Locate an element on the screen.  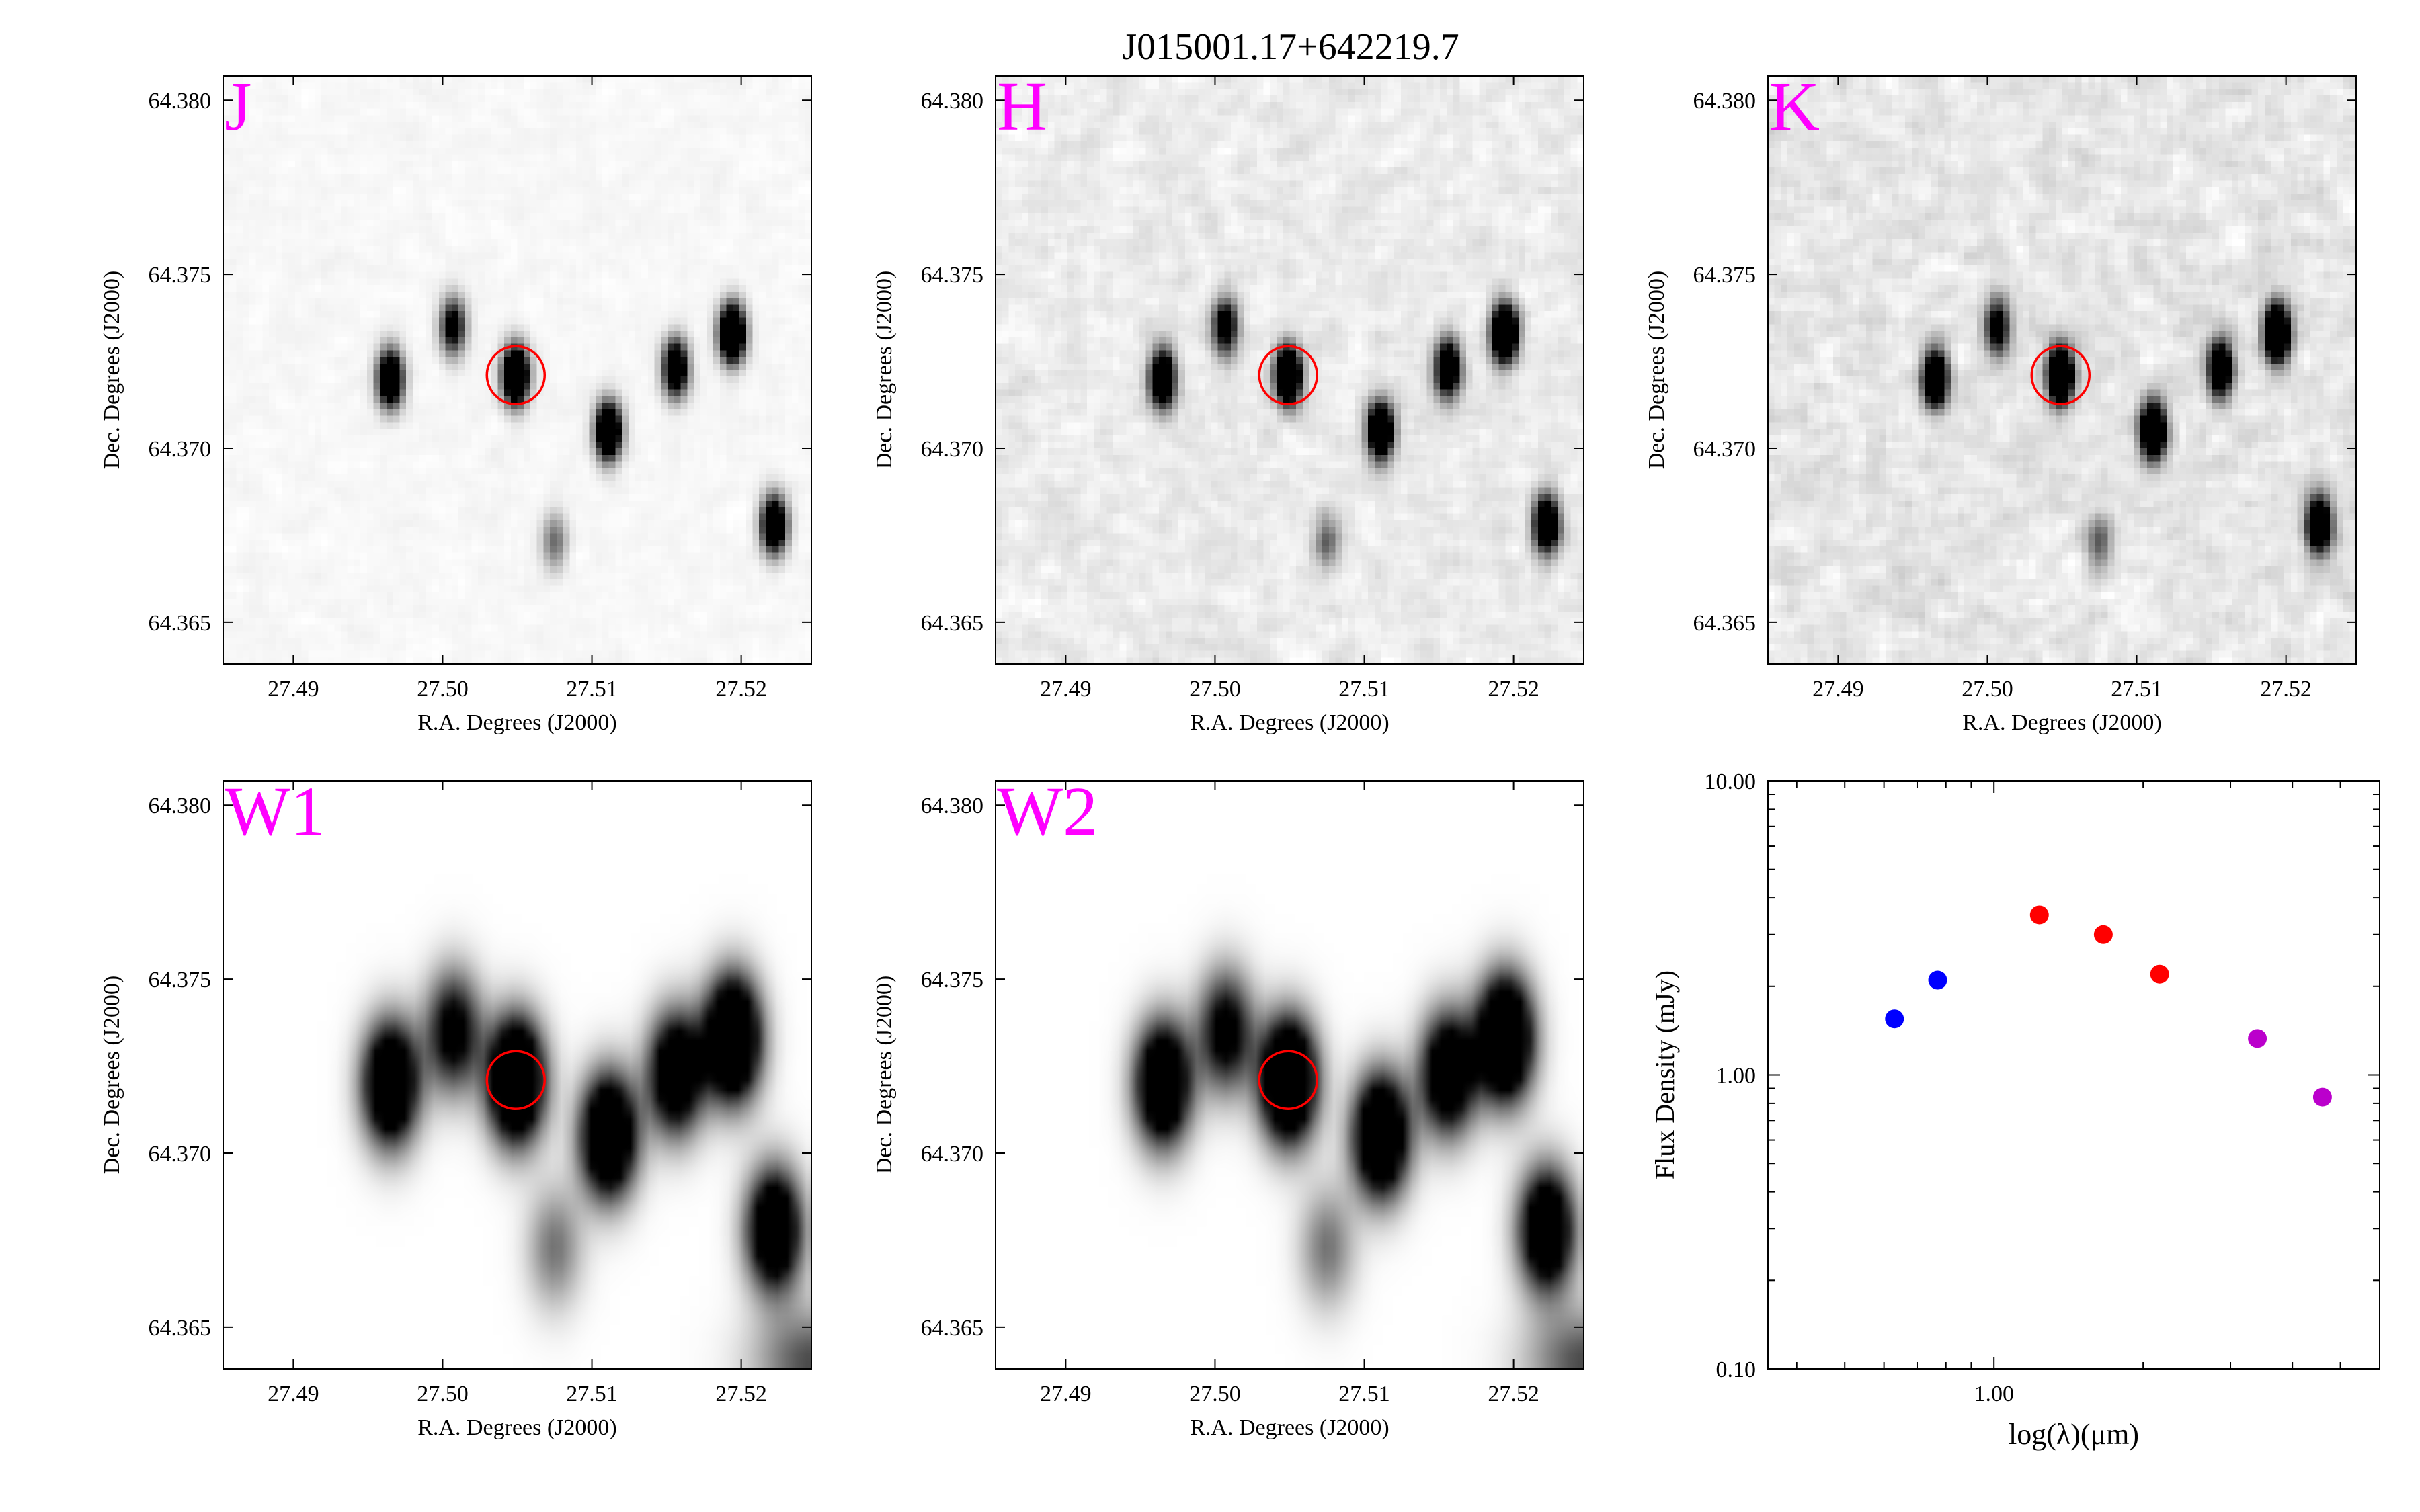
band-label: K is located at coordinates (1795, 107).